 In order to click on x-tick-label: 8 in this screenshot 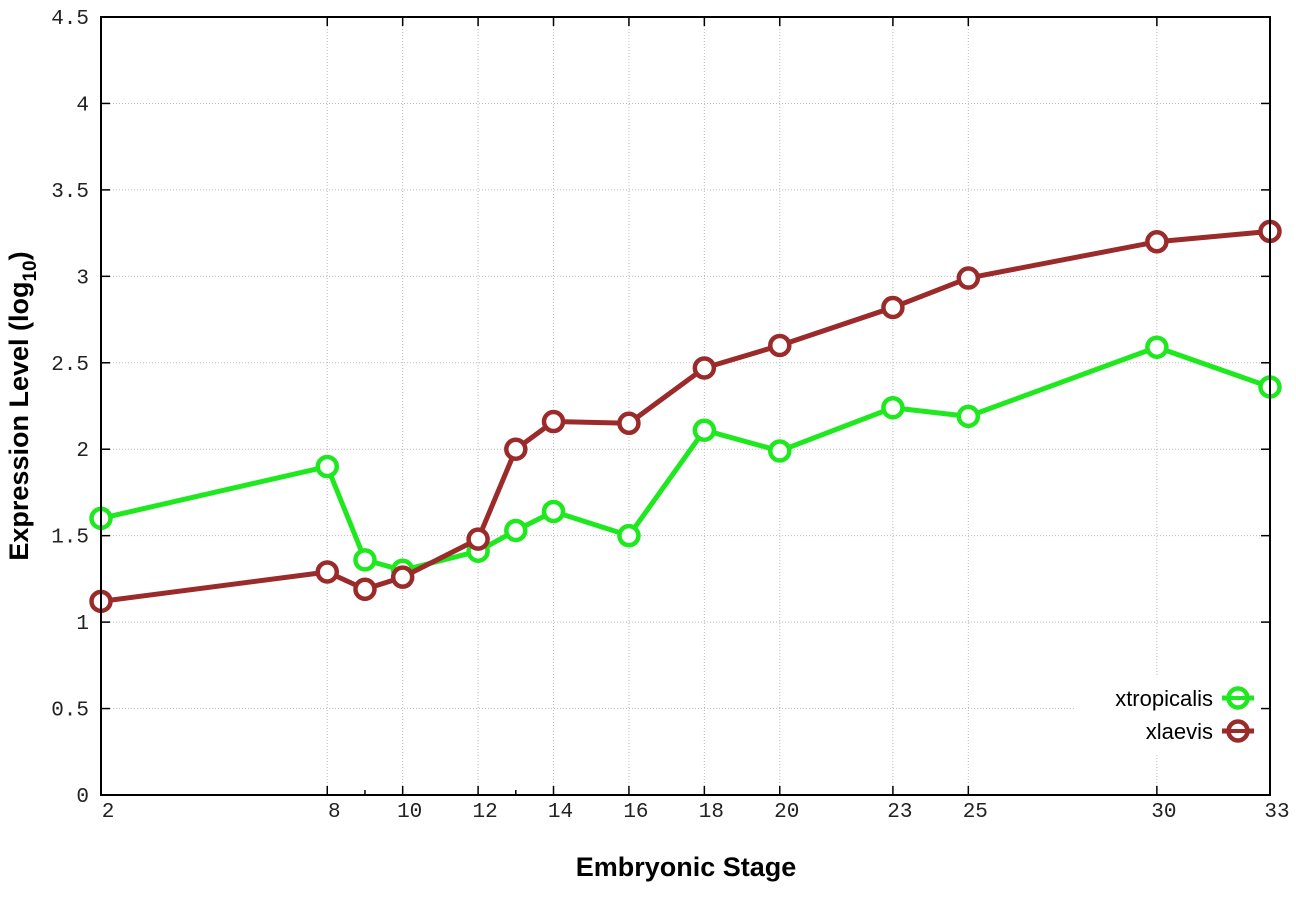, I will do `click(334, 812)`.